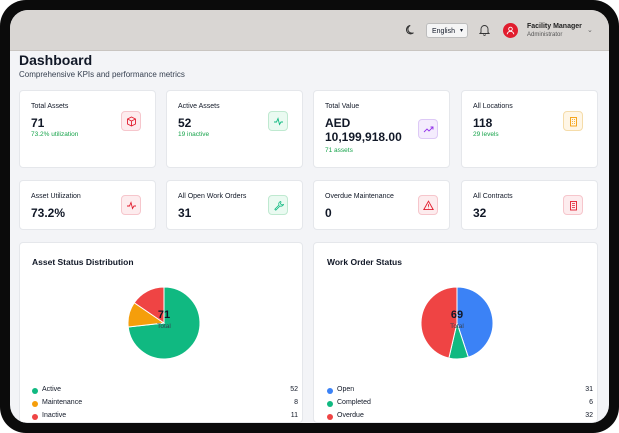 This screenshot has width=619, height=433. Describe the element at coordinates (428, 205) in the screenshot. I see `warning-icon` at that location.